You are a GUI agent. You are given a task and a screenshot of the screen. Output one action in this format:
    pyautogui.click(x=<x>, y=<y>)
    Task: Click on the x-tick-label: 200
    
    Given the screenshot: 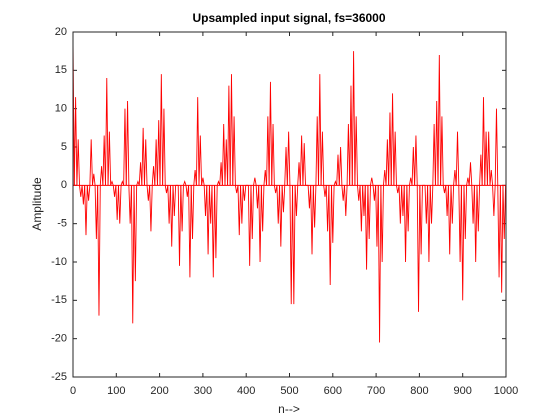 What is the action you would take?
    pyautogui.click(x=159, y=391)
    